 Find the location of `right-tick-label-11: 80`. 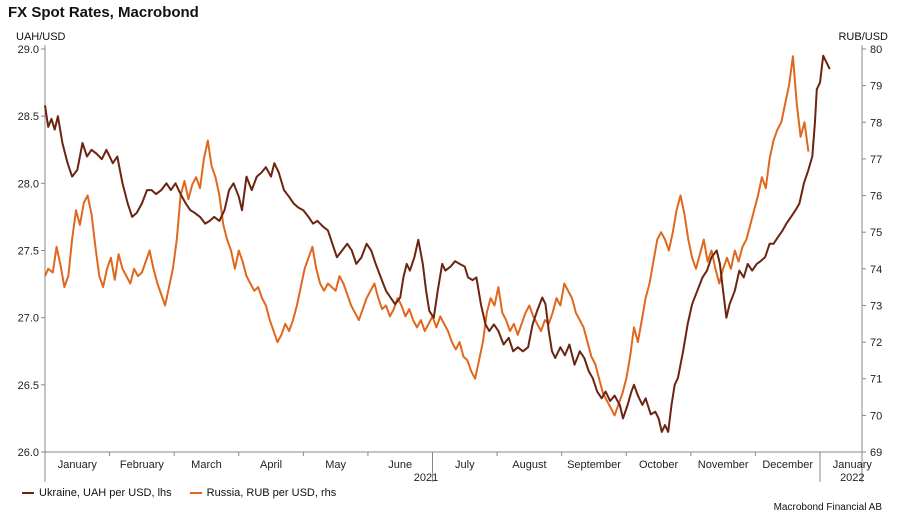

right-tick-label-11: 80 is located at coordinates (876, 50).